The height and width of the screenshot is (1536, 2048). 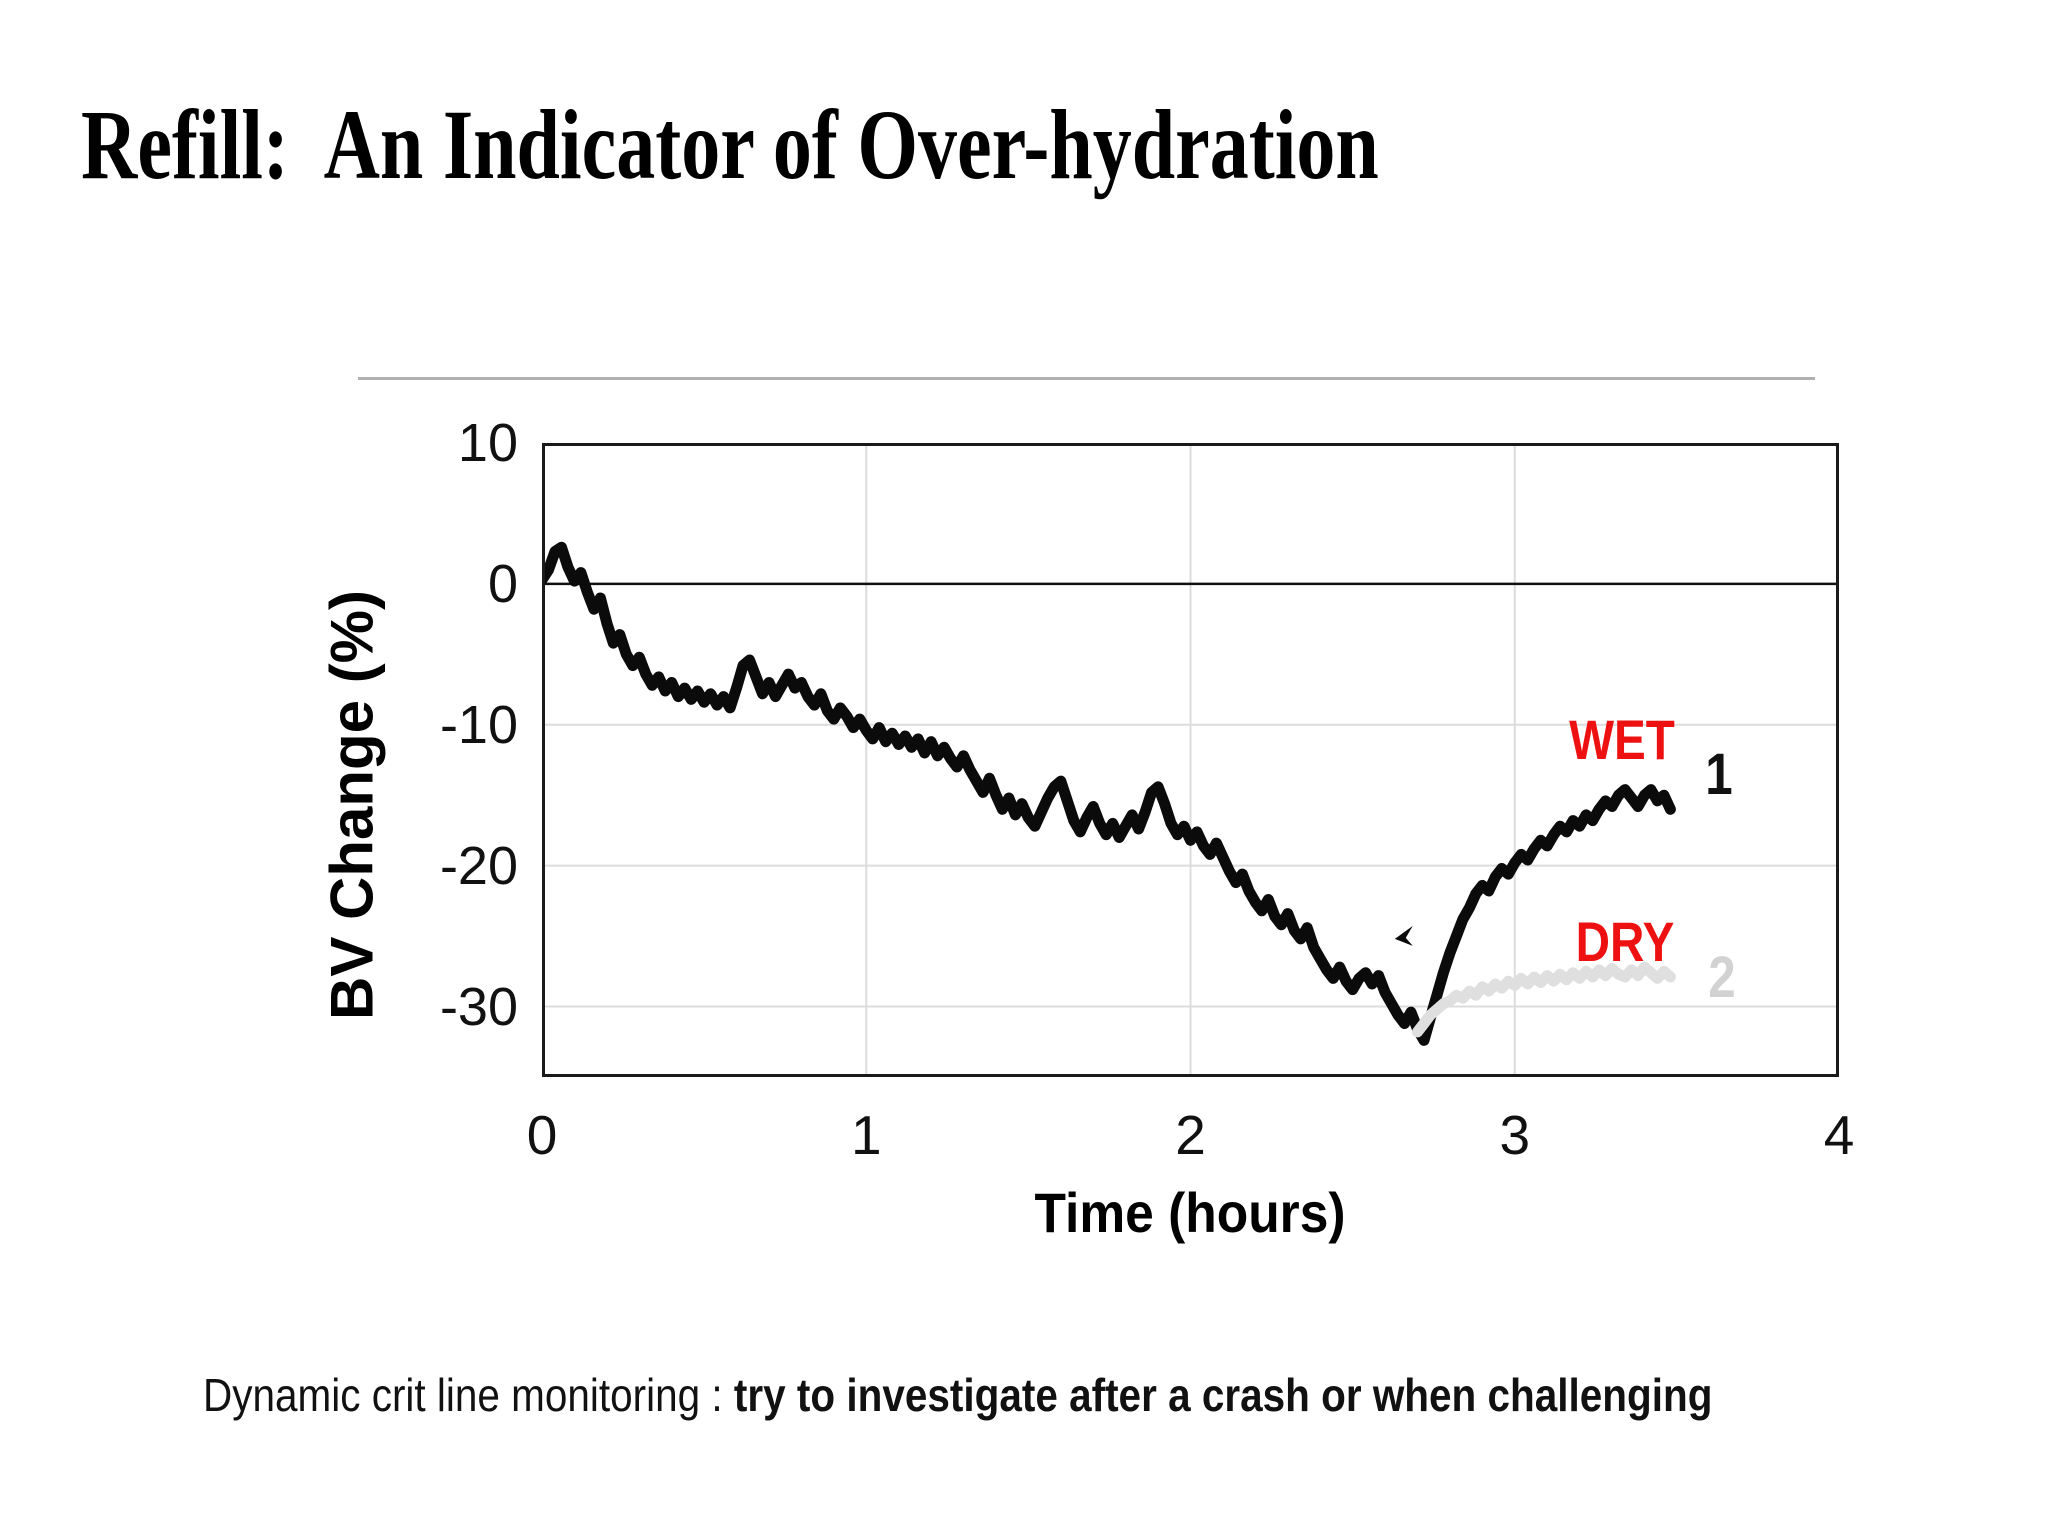 I want to click on divider-line, so click(x=1086, y=378).